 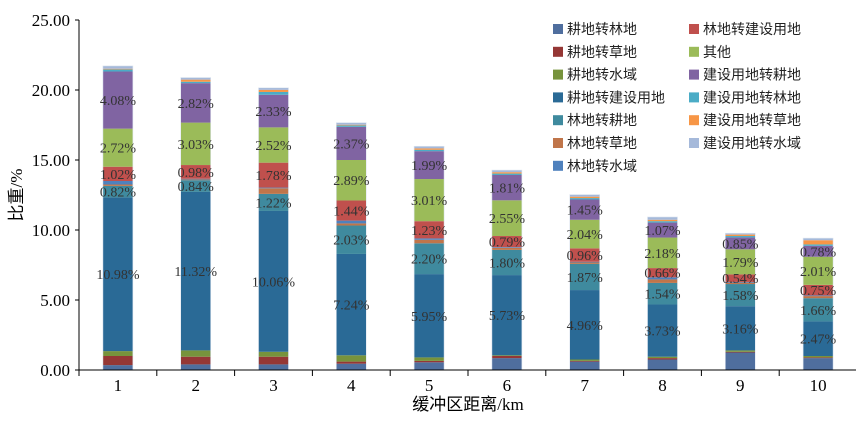 What do you see at coordinates (752, 30) in the screenshot?
I see `legend-label: 林地转建设用地` at bounding box center [752, 30].